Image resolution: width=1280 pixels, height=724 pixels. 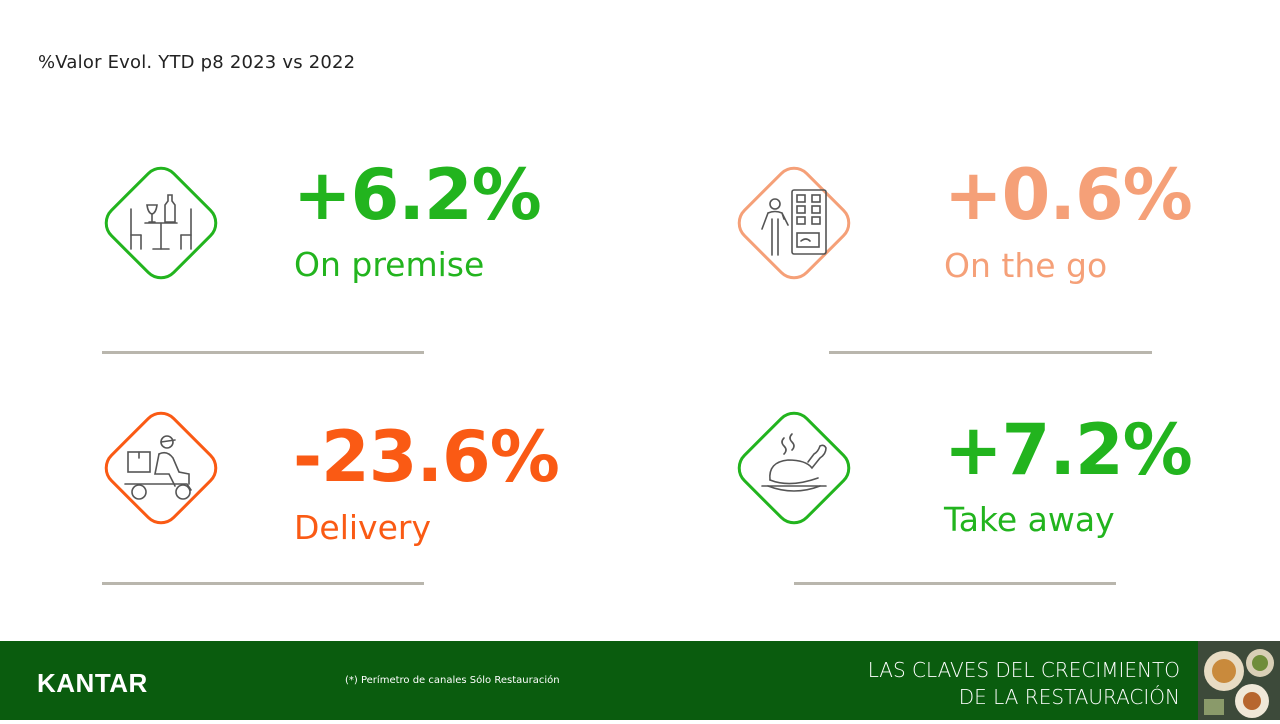 I want to click on footer-title-line1: LAS CLAVES DEL CRECIMIENTO, so click(x=1023, y=670).